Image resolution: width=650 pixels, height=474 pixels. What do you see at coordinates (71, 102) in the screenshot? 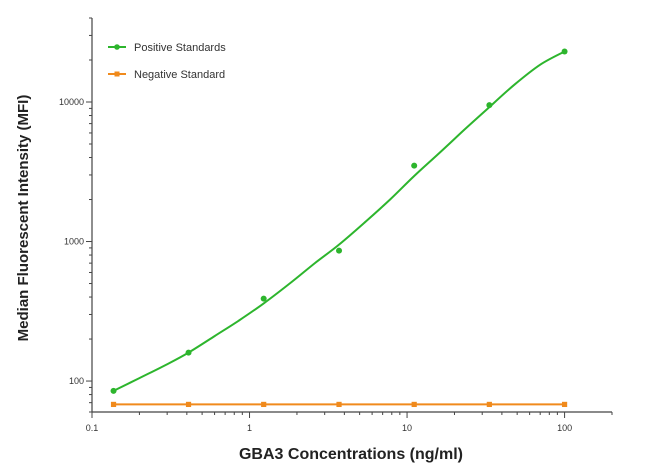
I see `y-tick-label: 10000` at bounding box center [71, 102].